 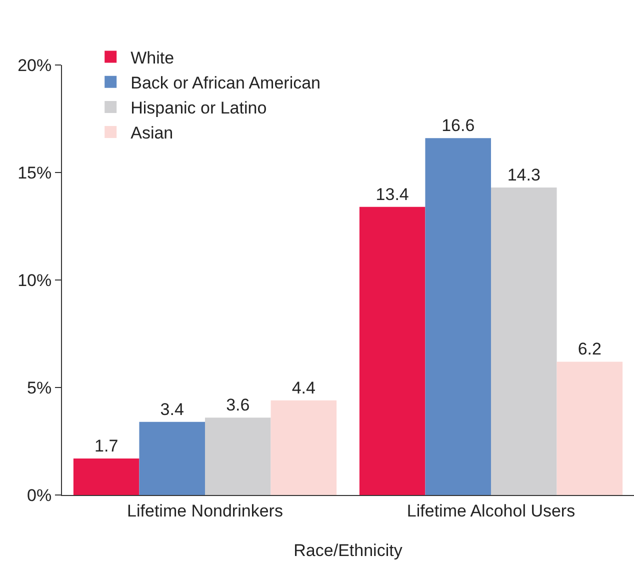 I want to click on data-label: 16.6, so click(x=458, y=126).